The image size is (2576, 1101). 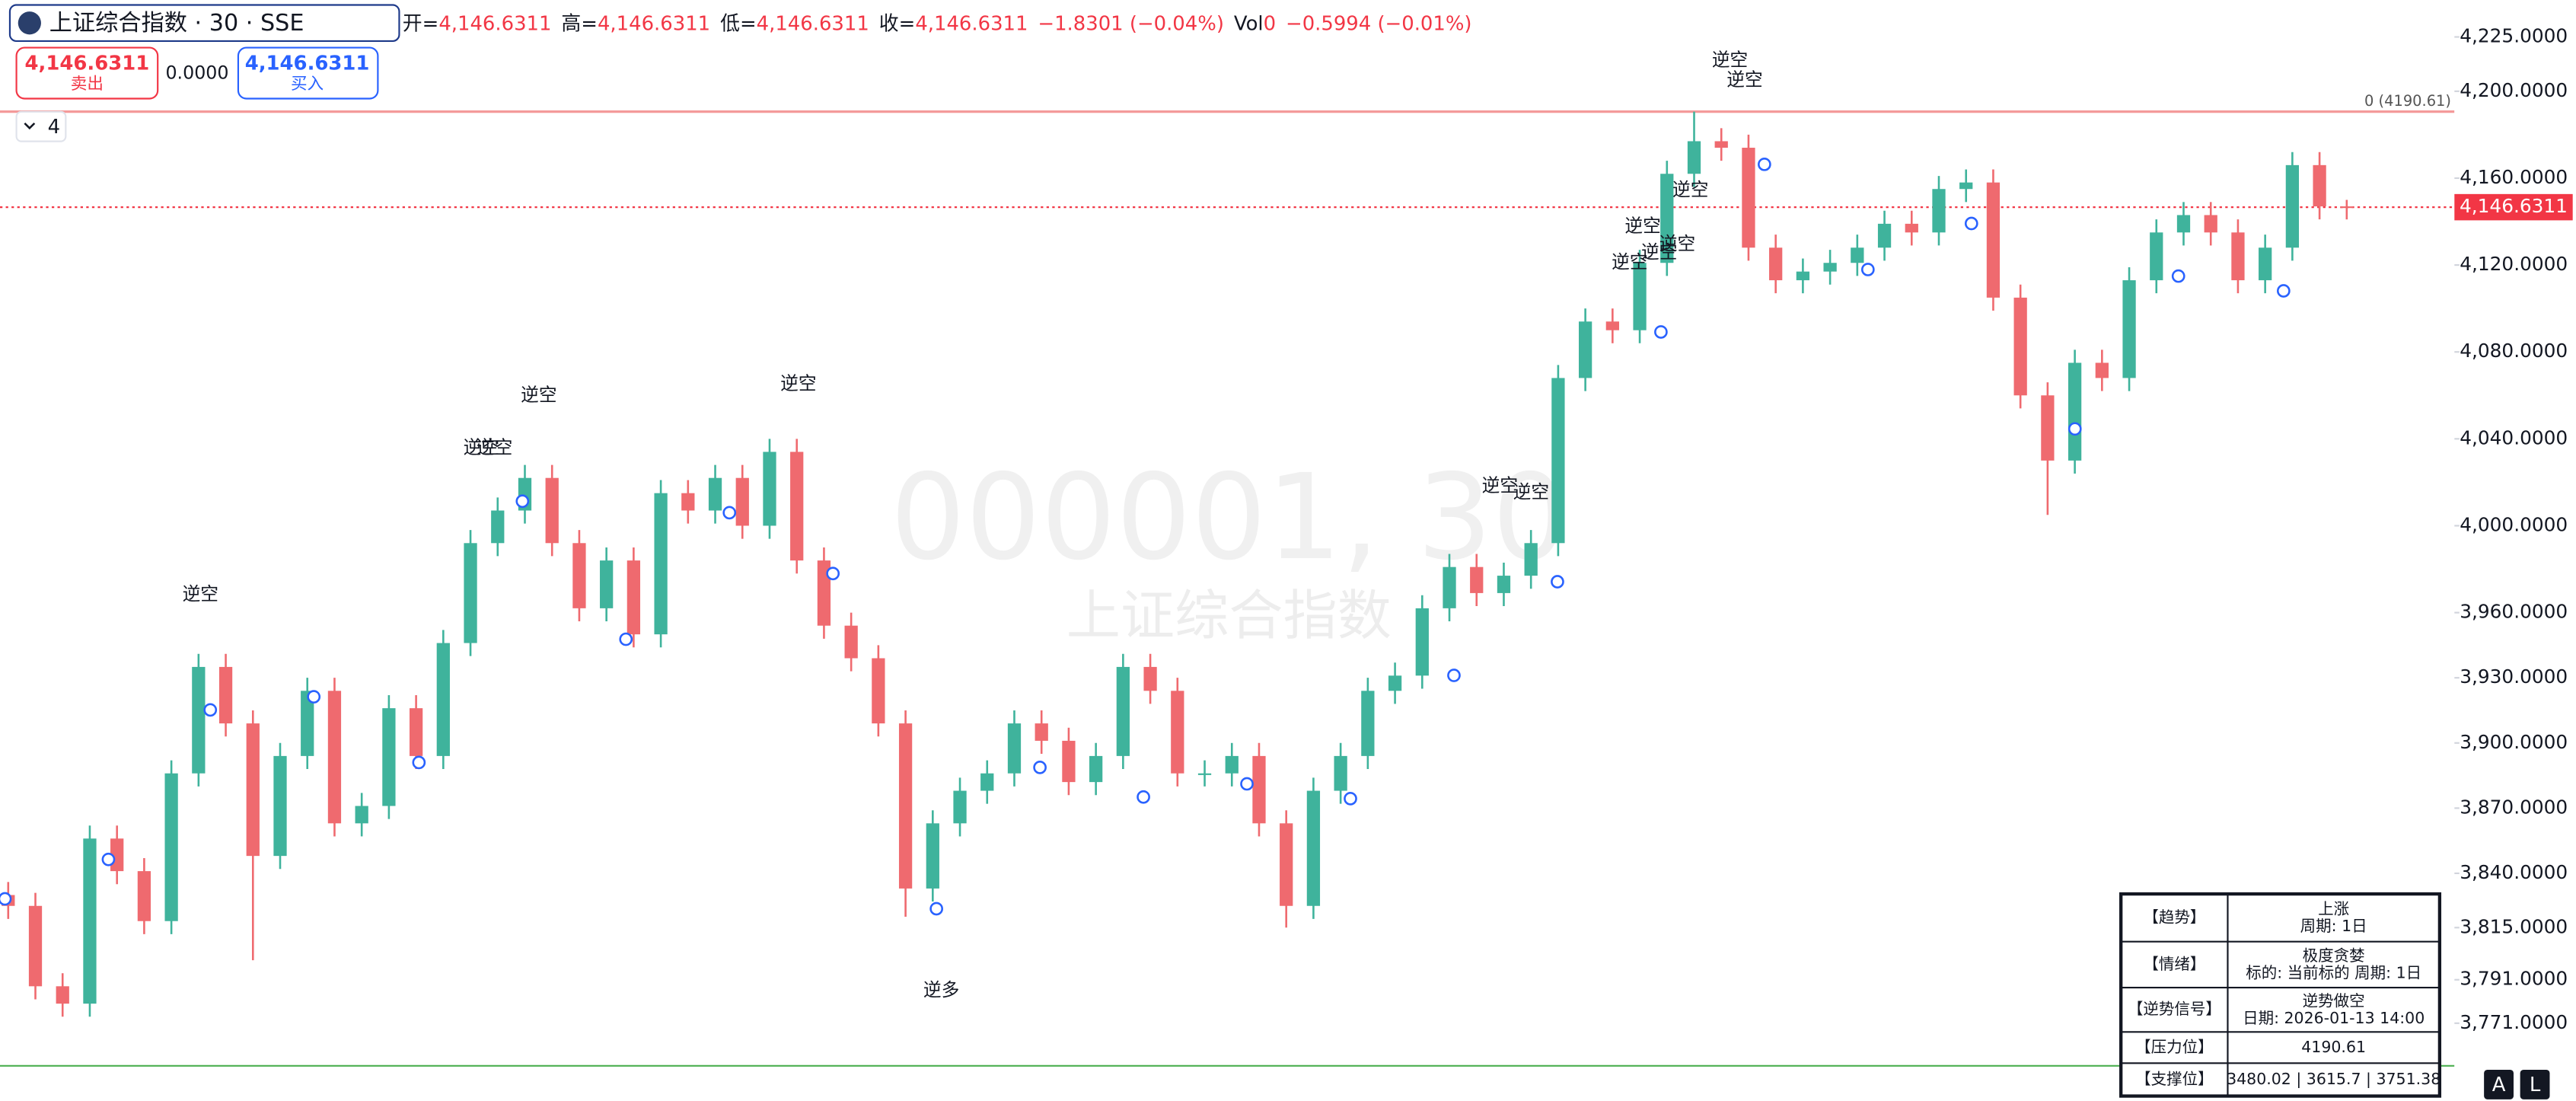 I want to click on y-tick-label: 4,225.0000, so click(x=2514, y=36).